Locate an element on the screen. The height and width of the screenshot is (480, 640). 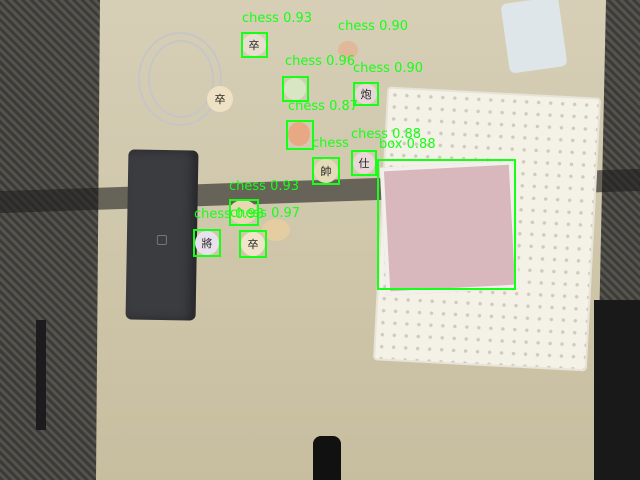
chess-piece: 將 is located at coordinates (207, 243).